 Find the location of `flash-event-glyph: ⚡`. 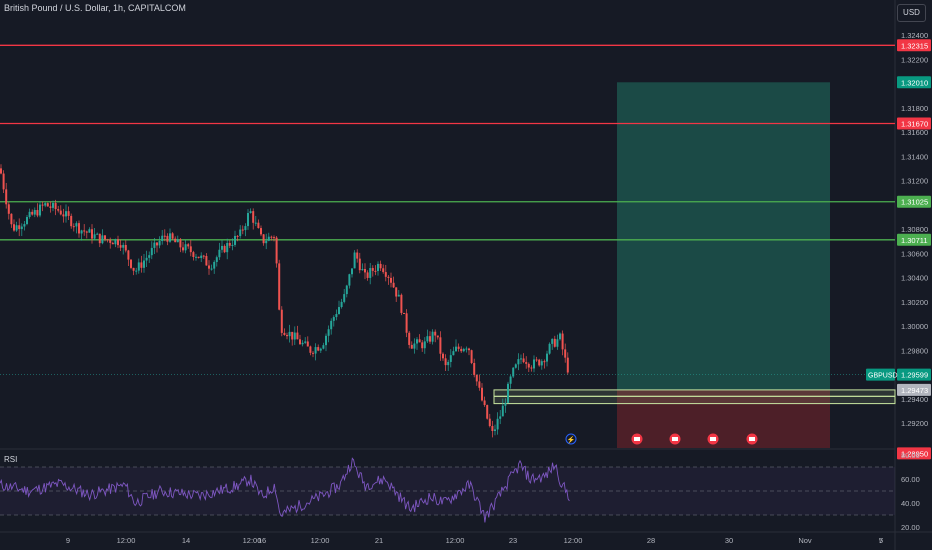

flash-event-glyph: ⚡ is located at coordinates (571, 439).